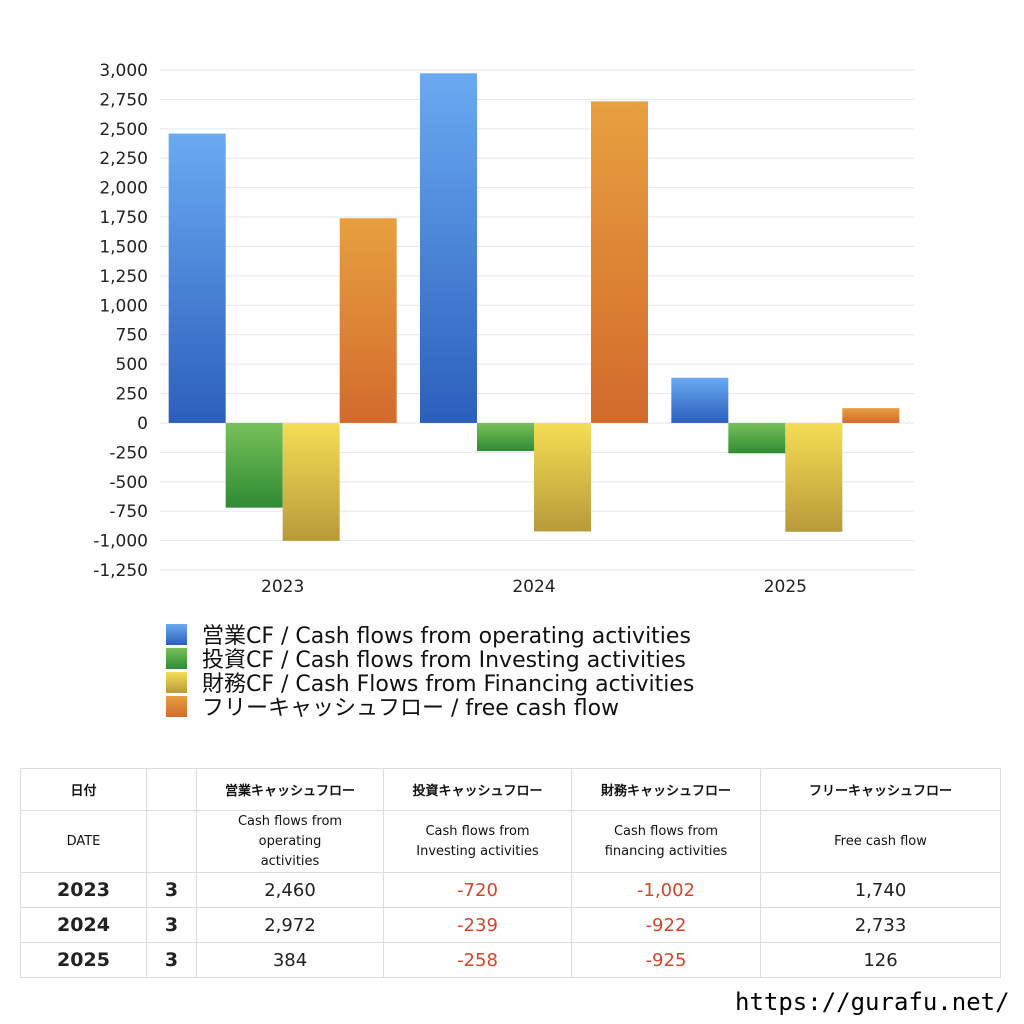 The height and width of the screenshot is (1024, 1024). What do you see at coordinates (477, 925) in the screenshot?
I see `cell-investing: -239` at bounding box center [477, 925].